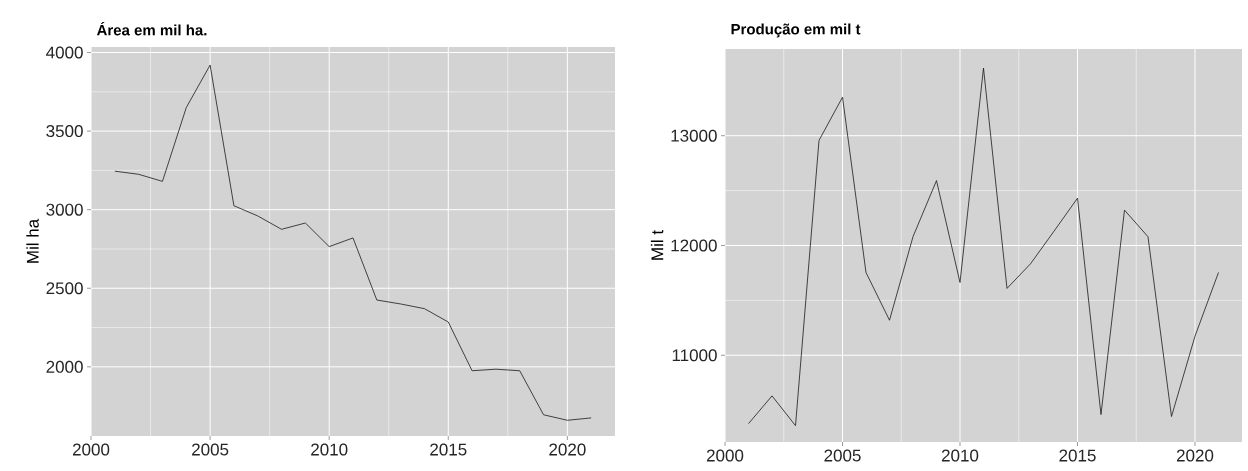 The image size is (1248, 471). I want to click on y-tick-label: 2000, so click(64, 366).